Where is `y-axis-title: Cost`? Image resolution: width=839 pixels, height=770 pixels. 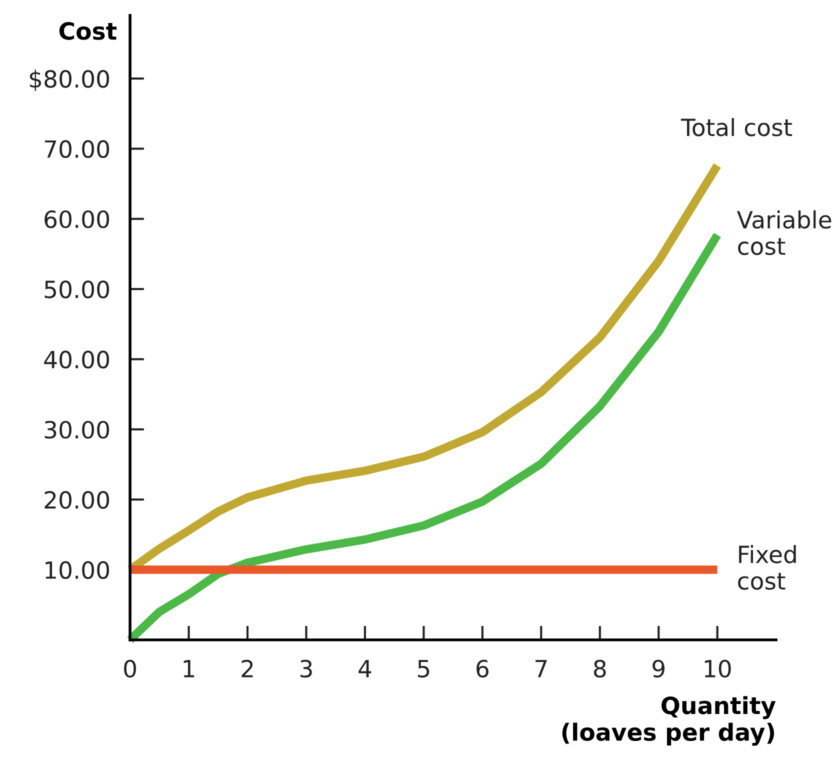 y-axis-title: Cost is located at coordinates (88, 31).